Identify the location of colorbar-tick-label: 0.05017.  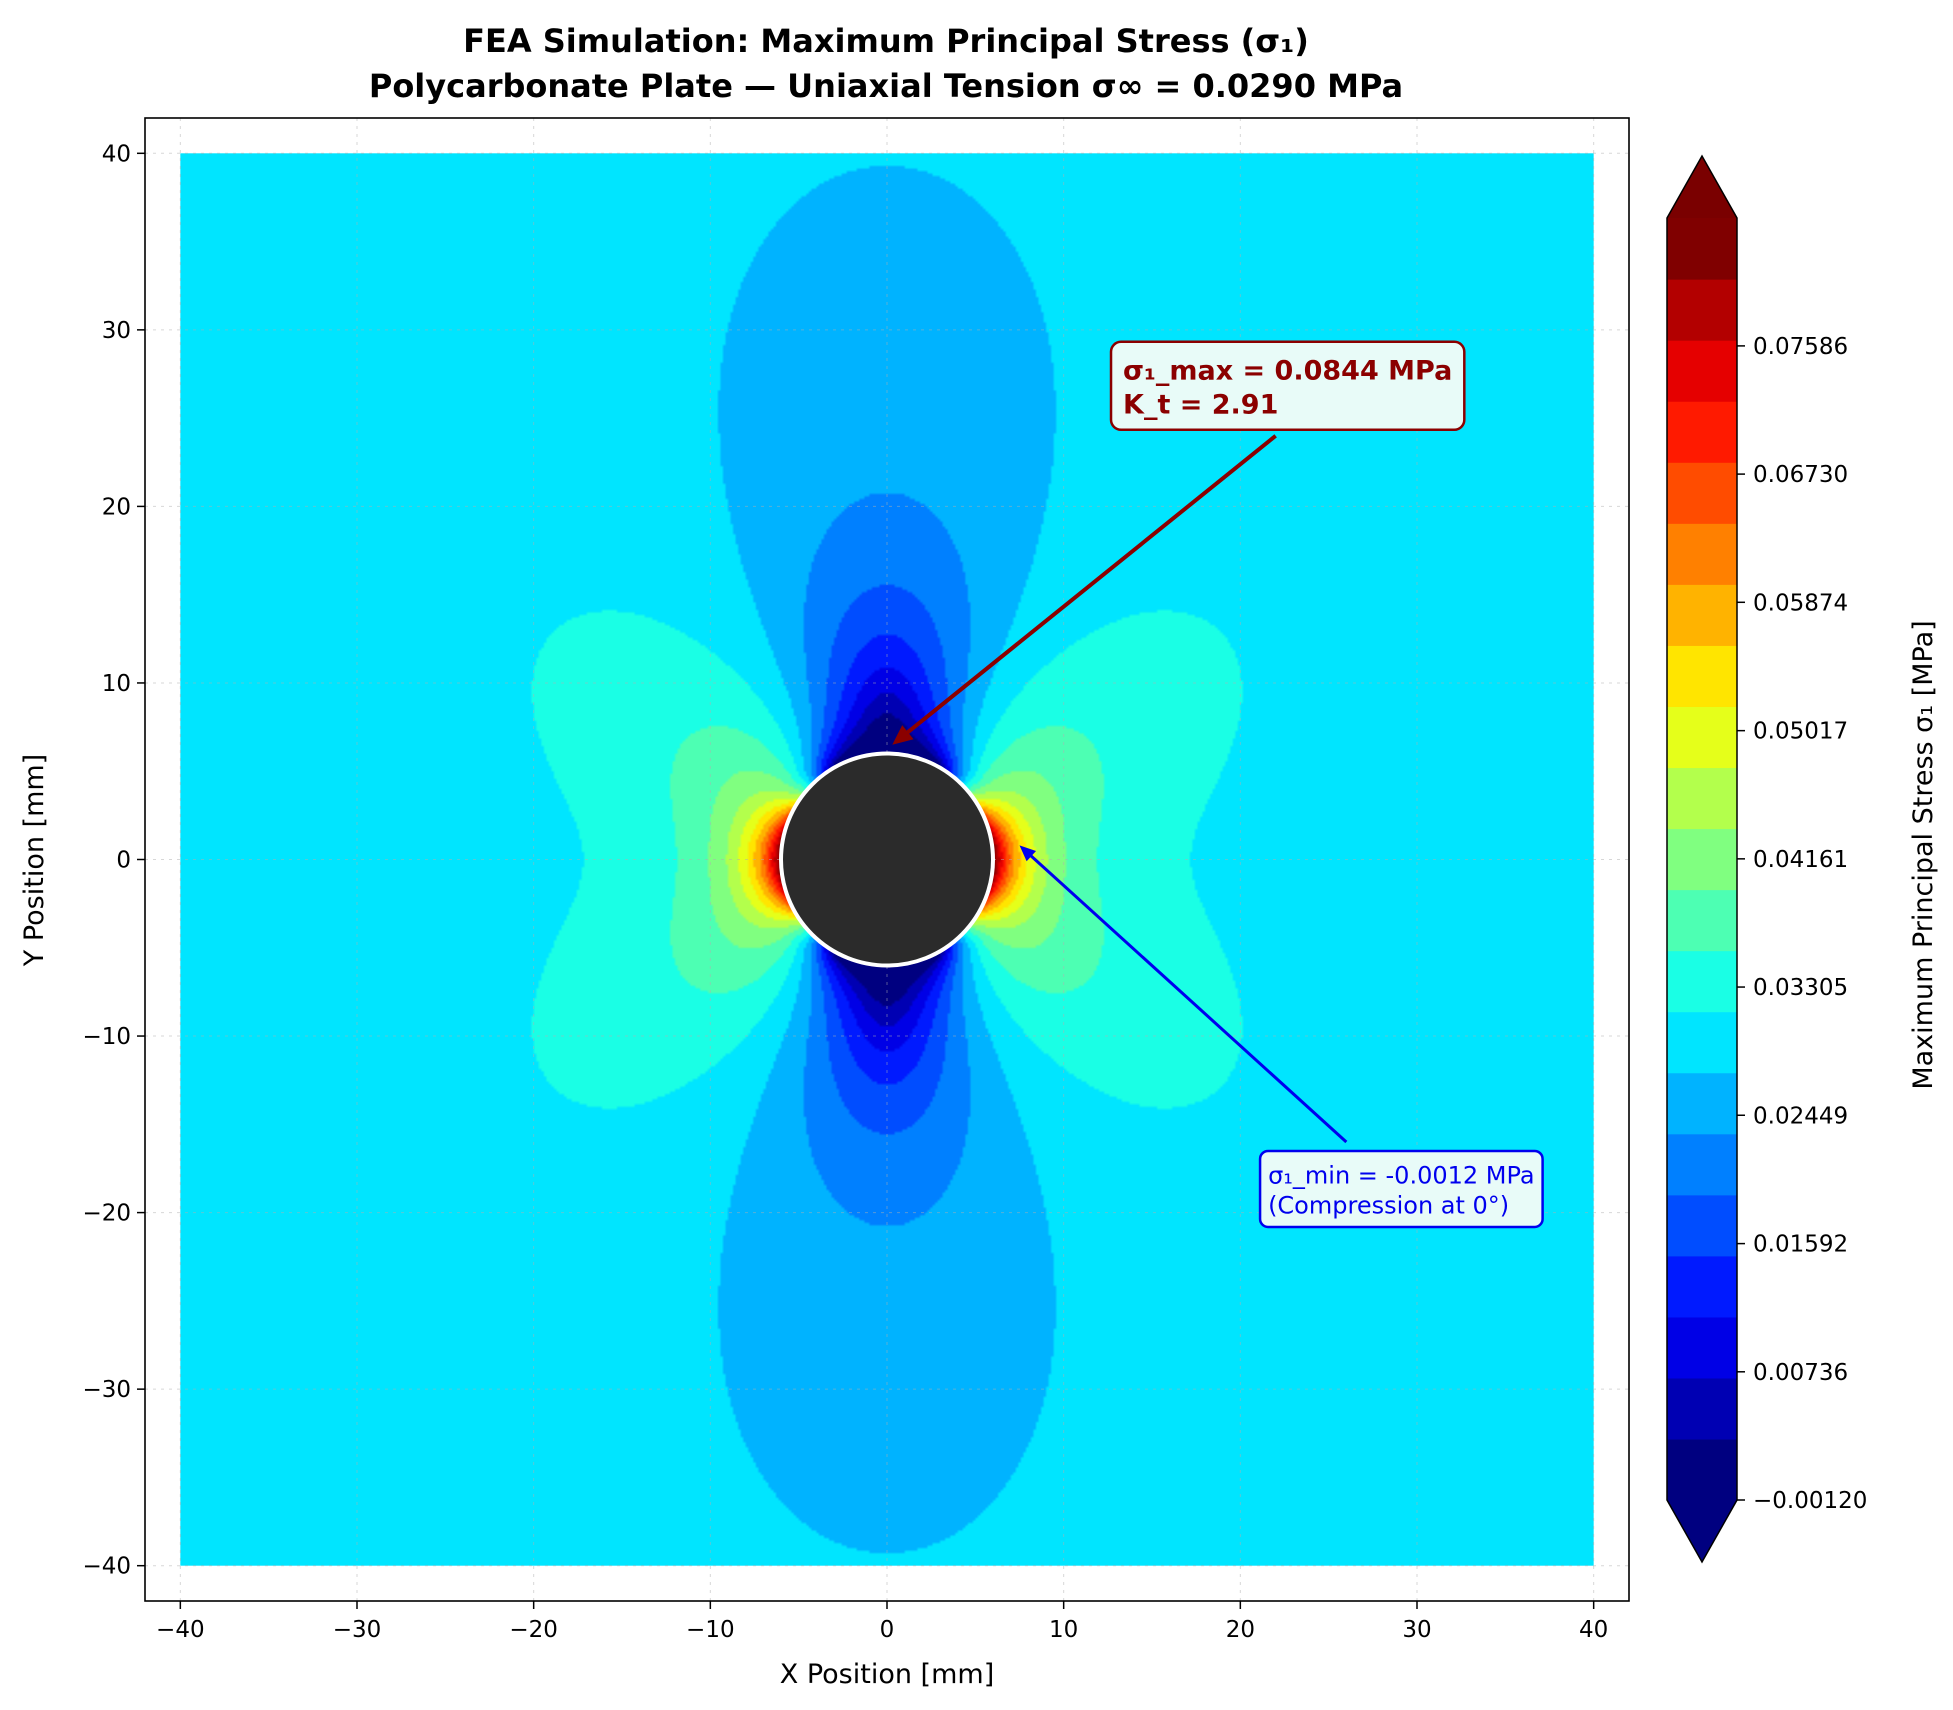
(1800, 732).